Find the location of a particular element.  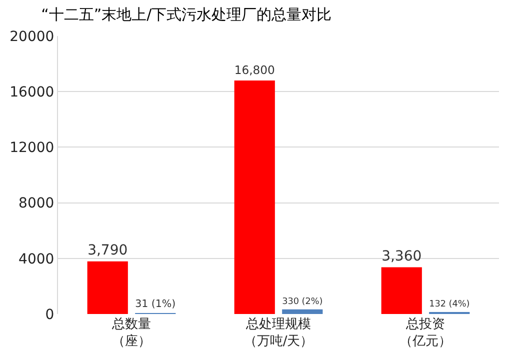

data-label: 16,800 is located at coordinates (254, 70).